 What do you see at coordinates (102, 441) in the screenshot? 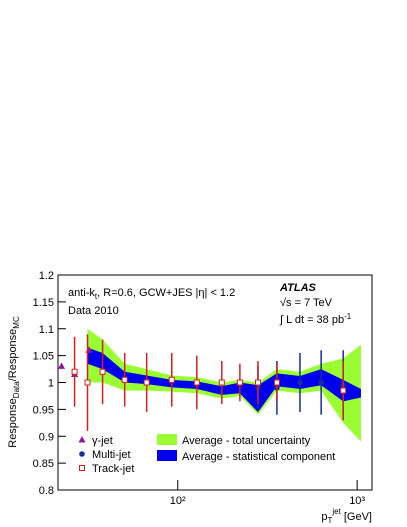
I see `legend-label: γ-jet` at bounding box center [102, 441].